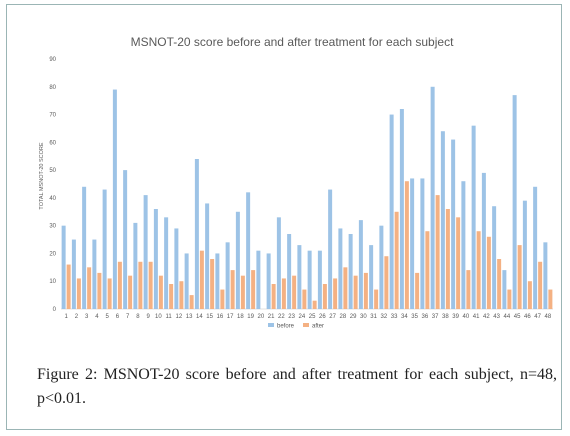 This screenshot has width=570, height=436. What do you see at coordinates (435, 317) in the screenshot?
I see `x-tick-label: 37` at bounding box center [435, 317].